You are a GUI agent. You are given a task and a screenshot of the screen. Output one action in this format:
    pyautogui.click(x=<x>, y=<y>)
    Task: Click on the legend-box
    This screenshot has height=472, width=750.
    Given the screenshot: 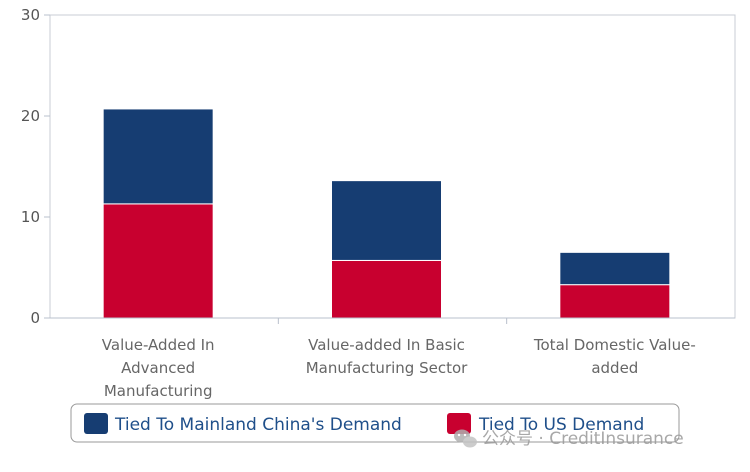 What is the action you would take?
    pyautogui.click(x=375, y=423)
    